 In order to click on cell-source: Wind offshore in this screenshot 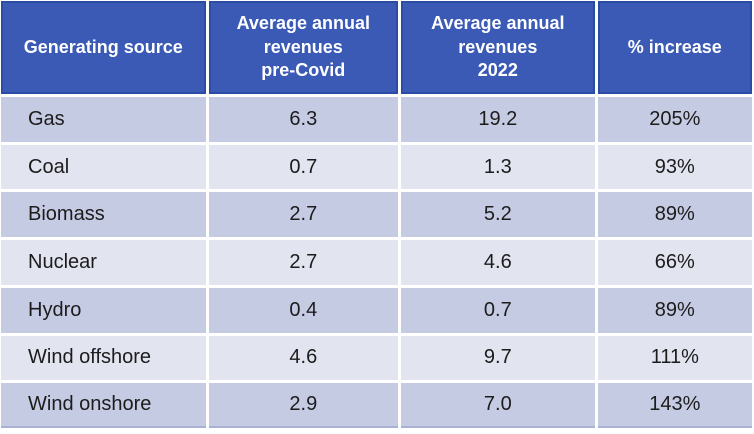, I will do `click(103, 358)`.